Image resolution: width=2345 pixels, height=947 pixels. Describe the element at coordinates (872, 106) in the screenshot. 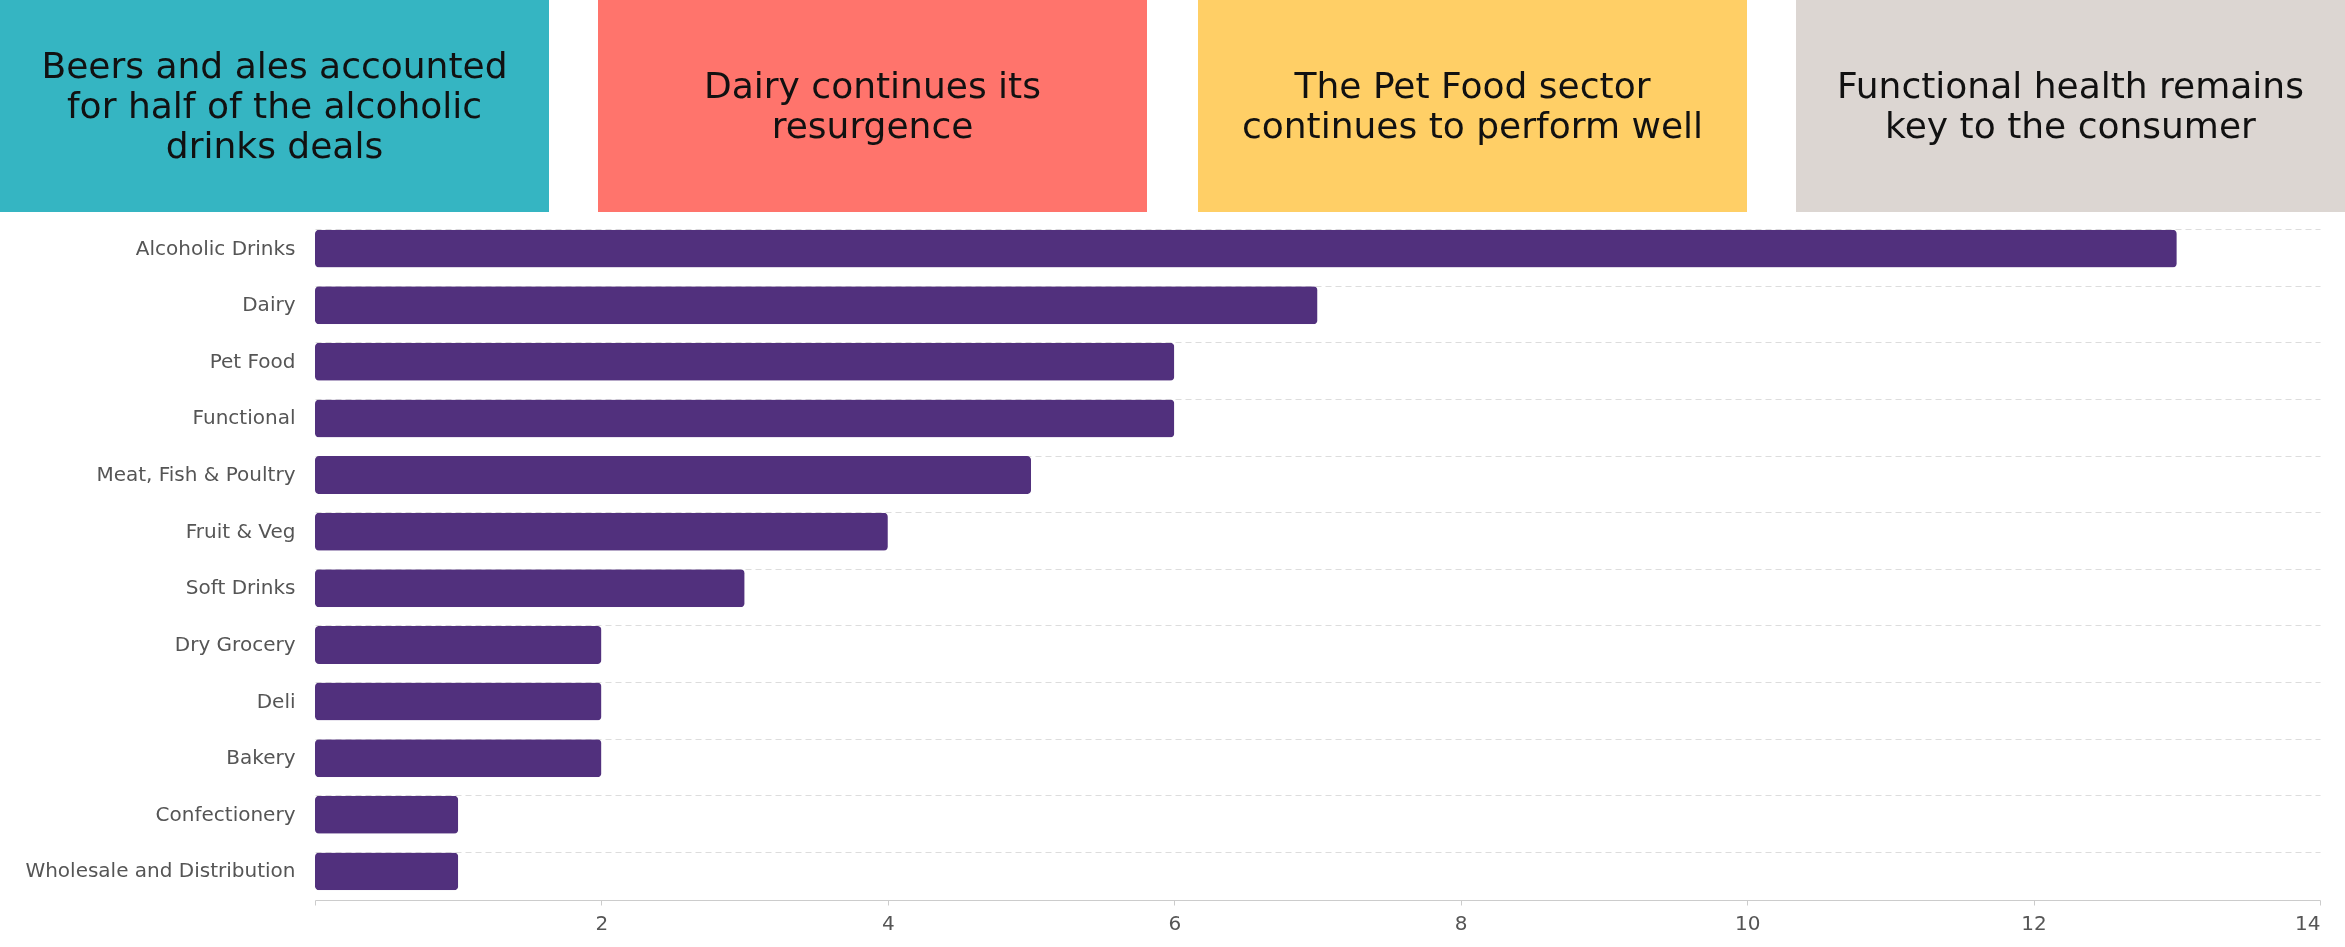

I see `callout-box: Dairy continues its resurgence` at that location.